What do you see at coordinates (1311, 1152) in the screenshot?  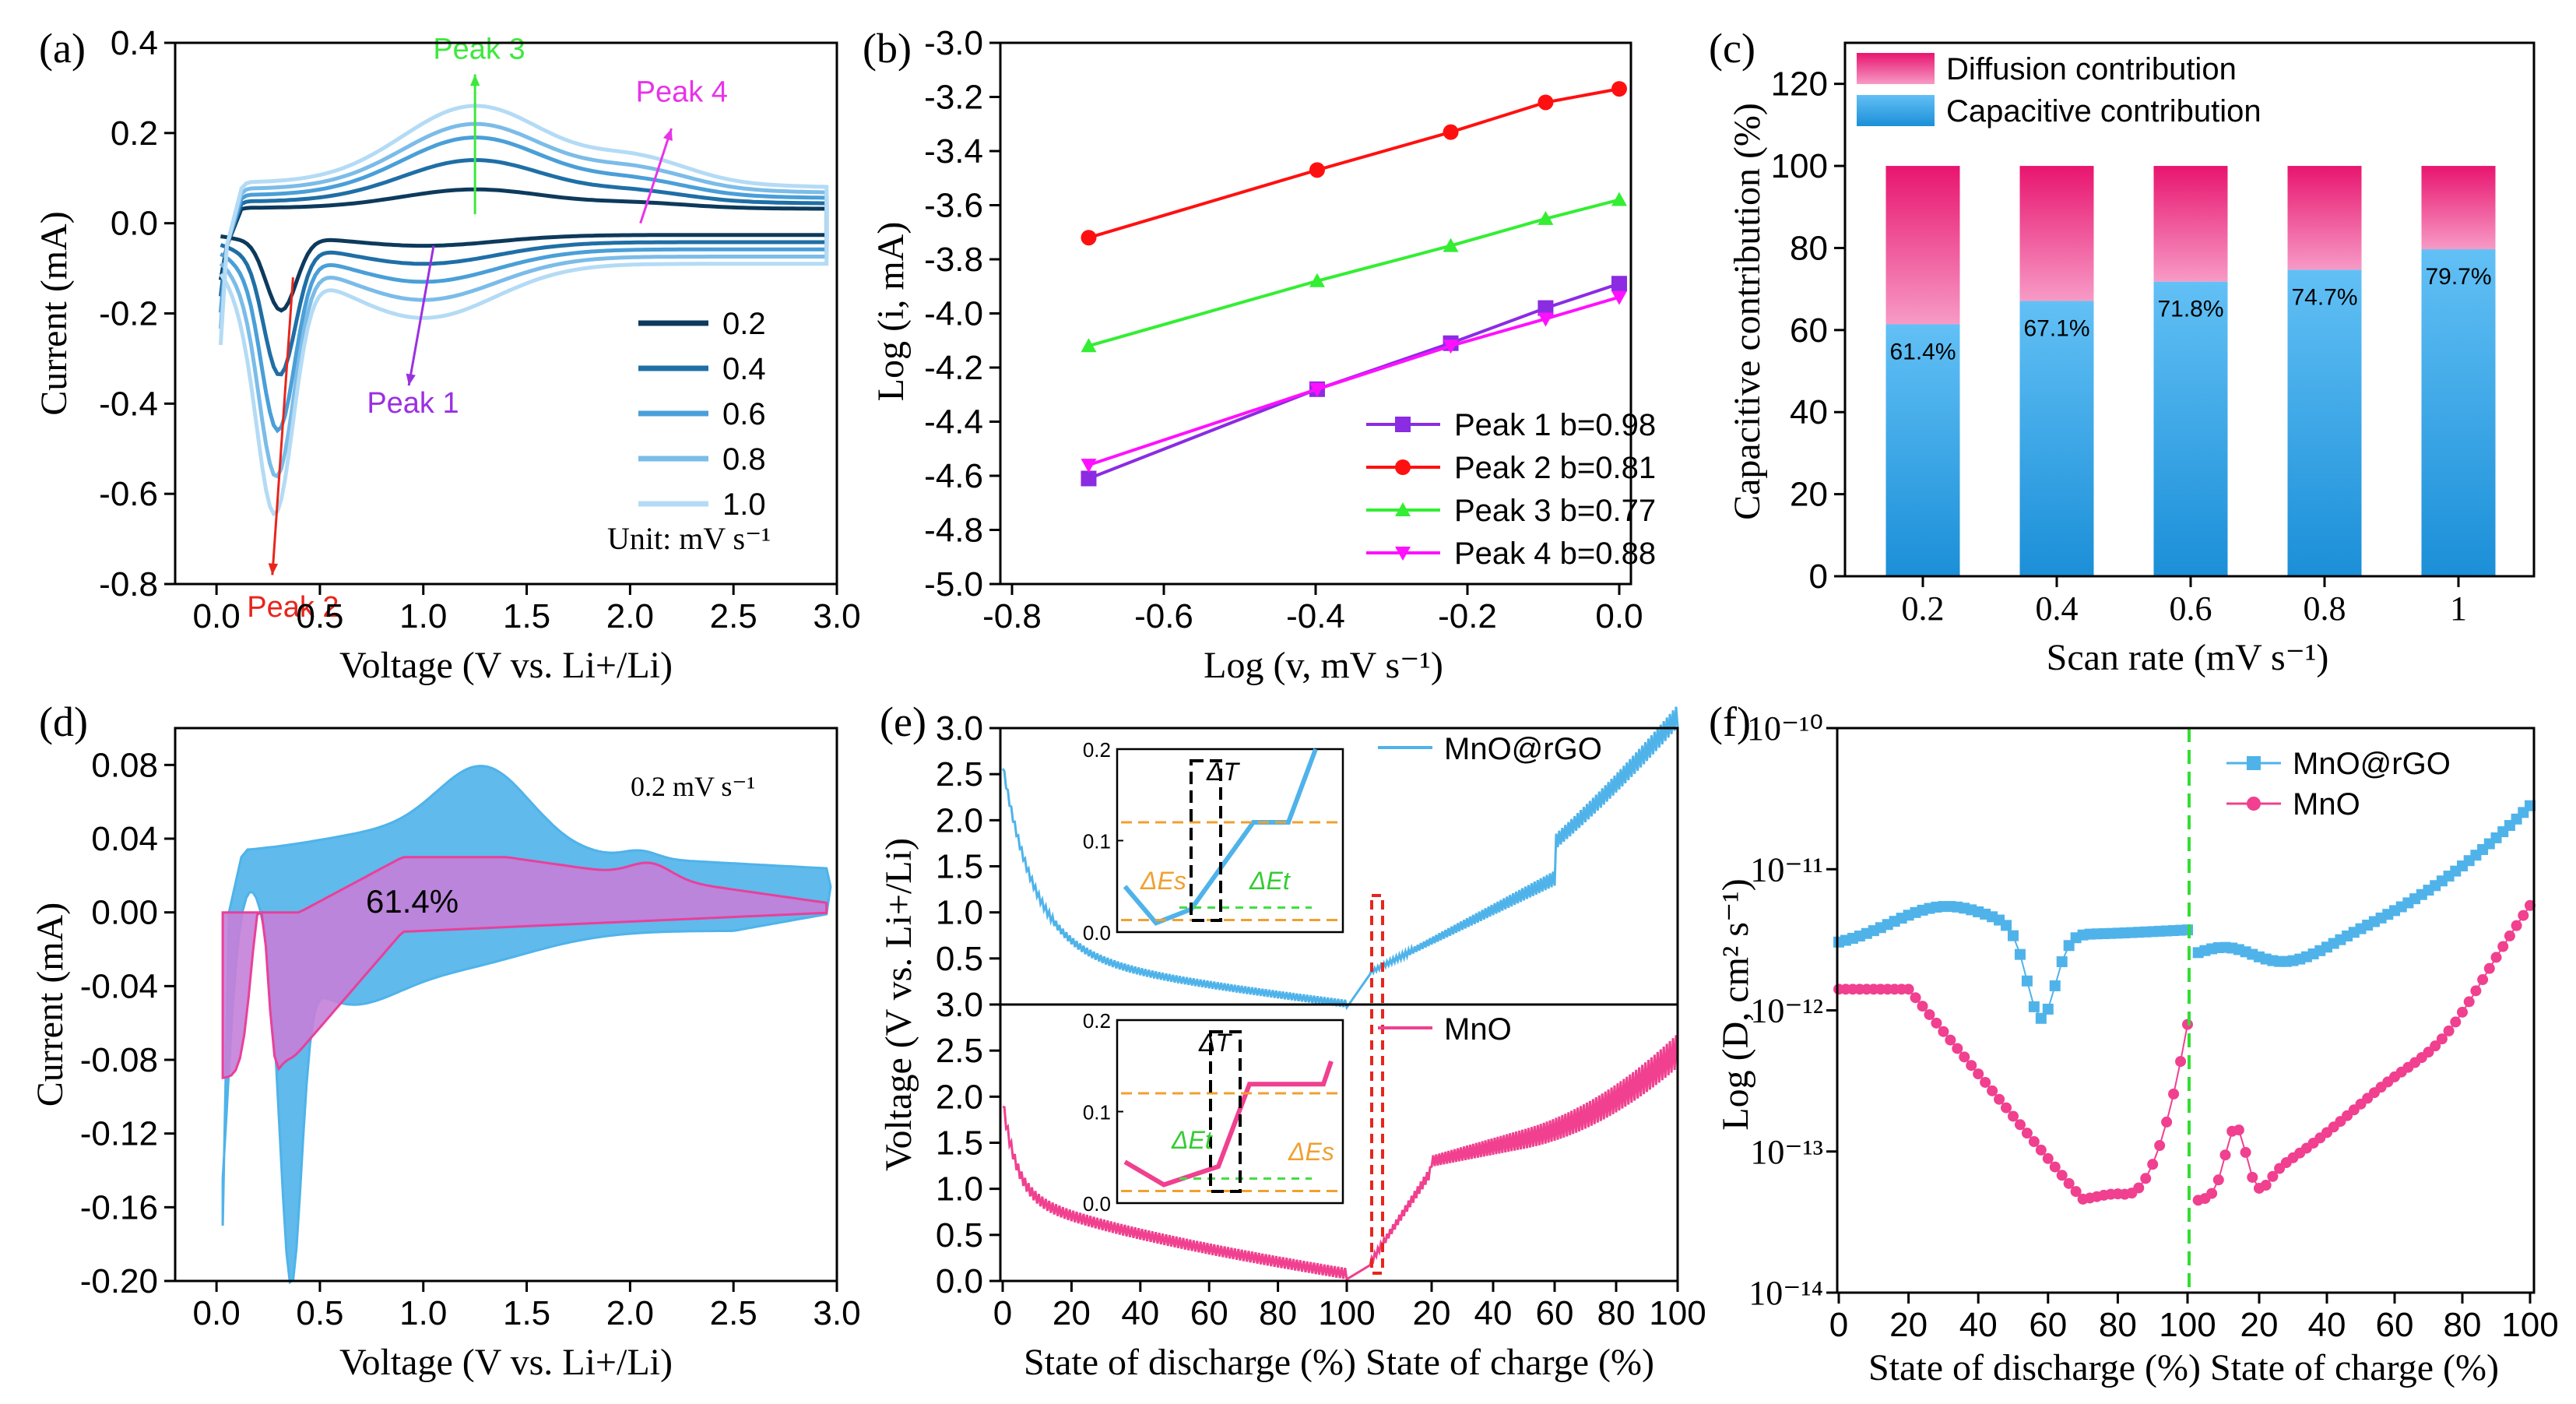 I see `inset-label: ΔEs` at bounding box center [1311, 1152].